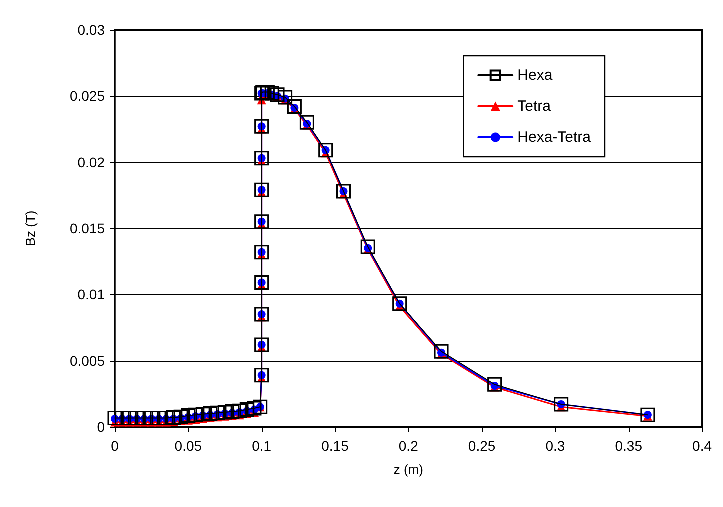  I want to click on x-axis-title: z (m), so click(409, 469).